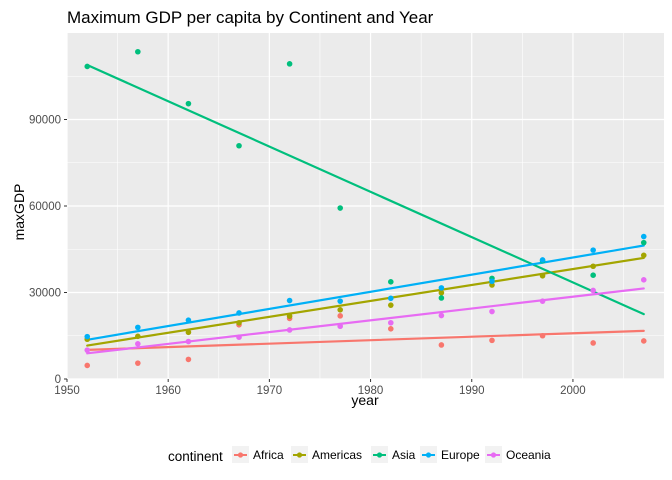  What do you see at coordinates (67, 391) in the screenshot?
I see `x-tick-label: 1950` at bounding box center [67, 391].